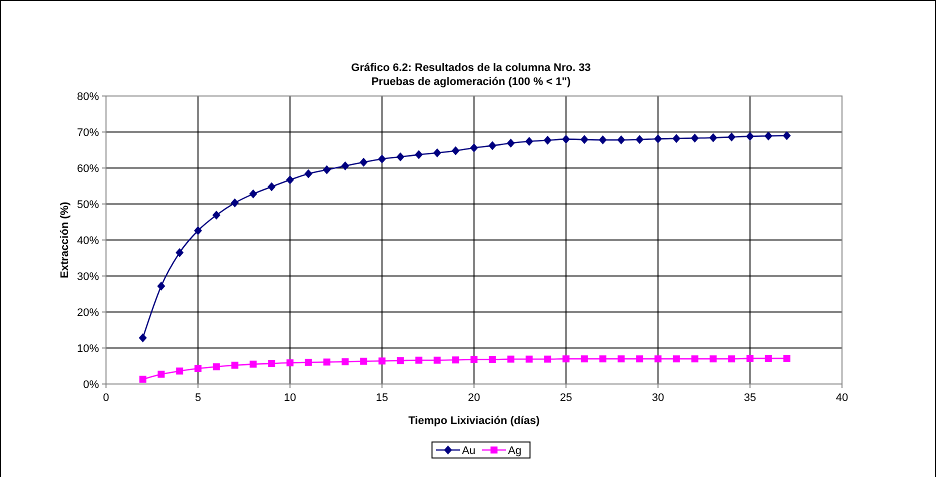 The height and width of the screenshot is (477, 936). I want to click on y-tick-label: 10%, so click(88, 349).